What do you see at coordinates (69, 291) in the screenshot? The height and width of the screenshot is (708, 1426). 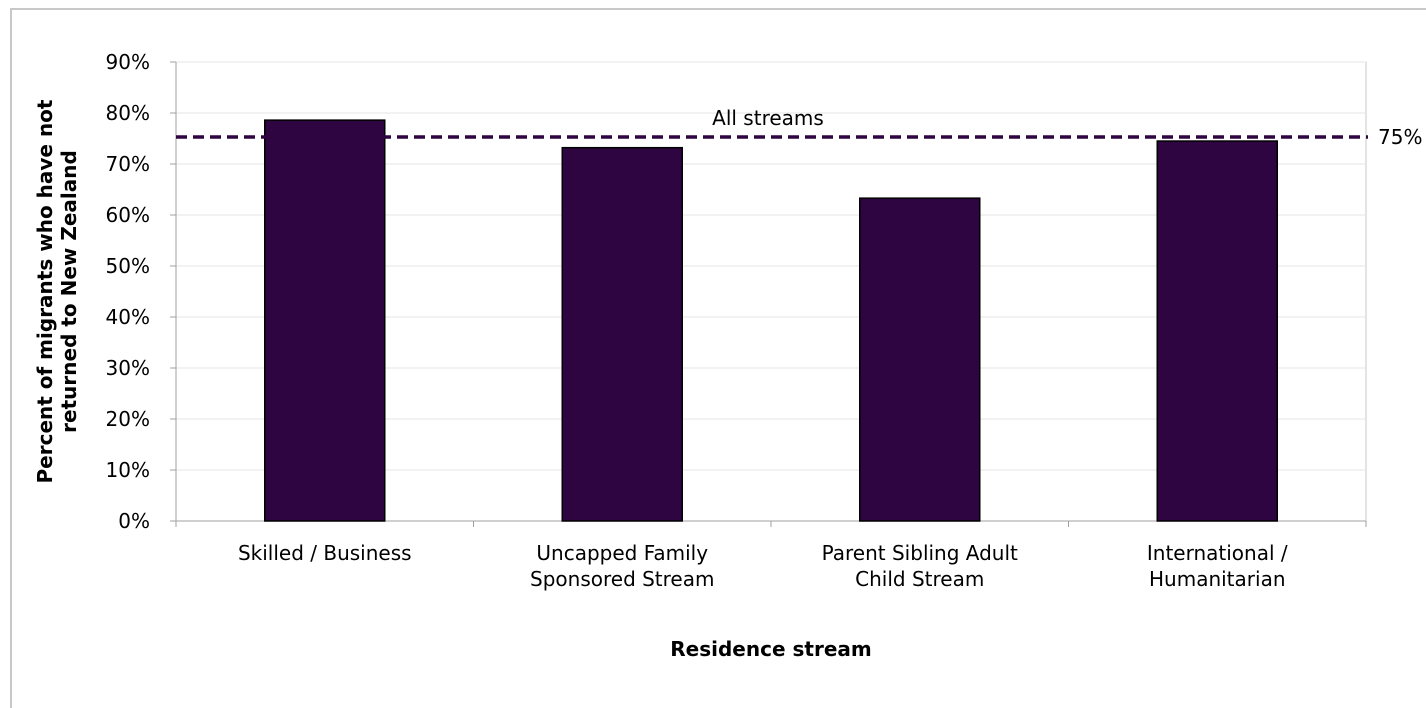 I see `y-axis-title-line: returned to New Zealand` at bounding box center [69, 291].